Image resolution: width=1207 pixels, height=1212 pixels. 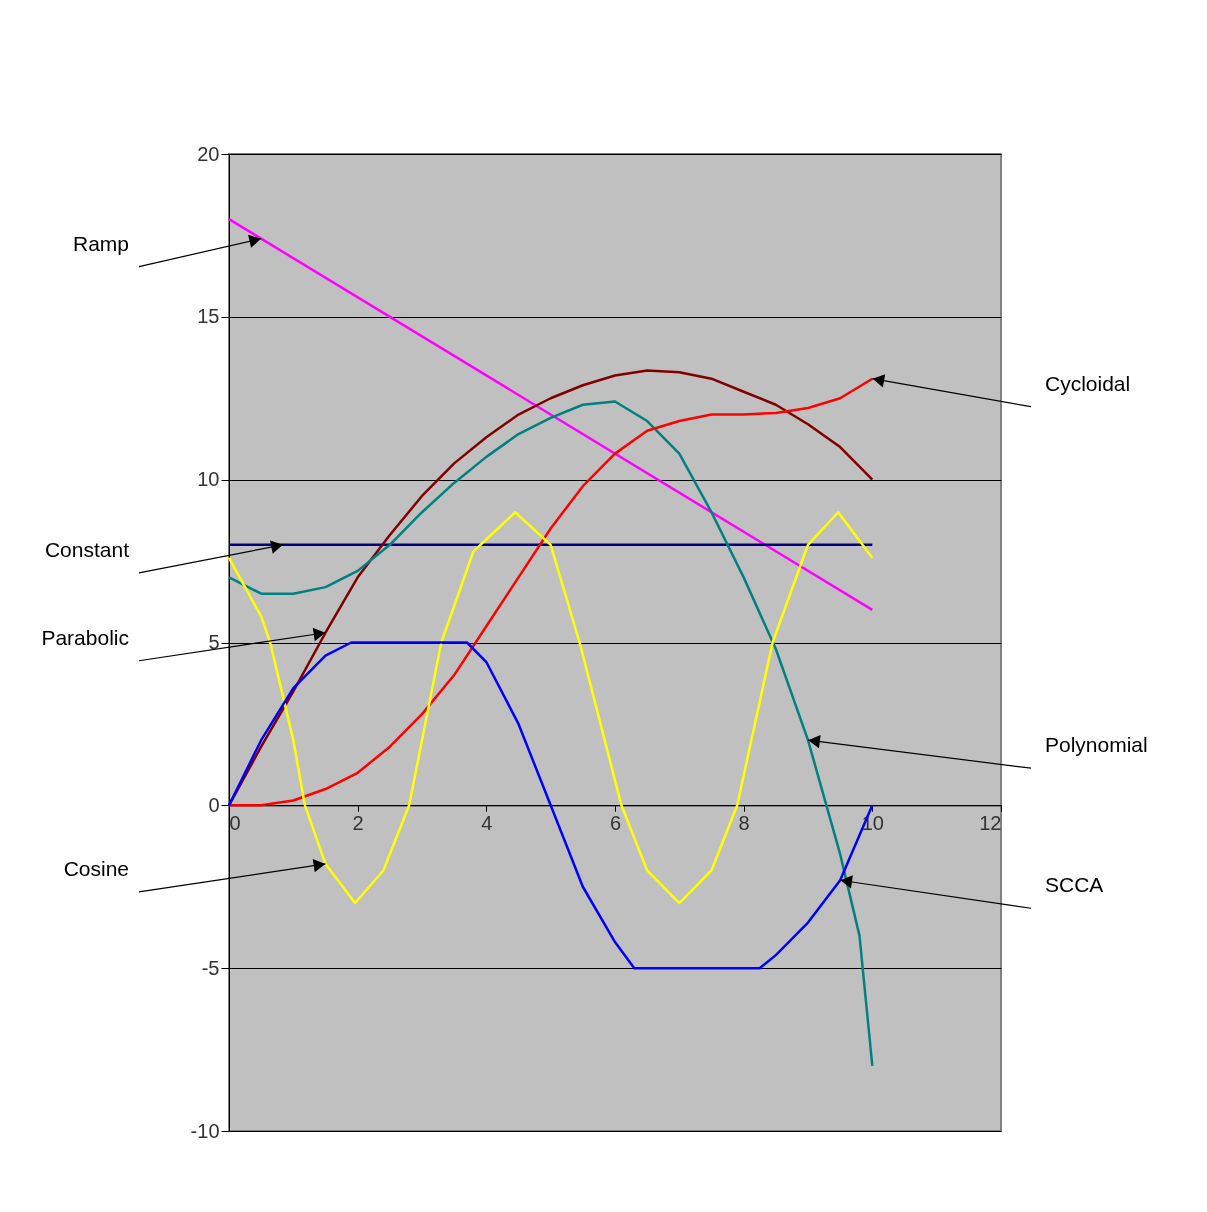 I want to click on annotation: Cycloidal, so click(x=1088, y=383).